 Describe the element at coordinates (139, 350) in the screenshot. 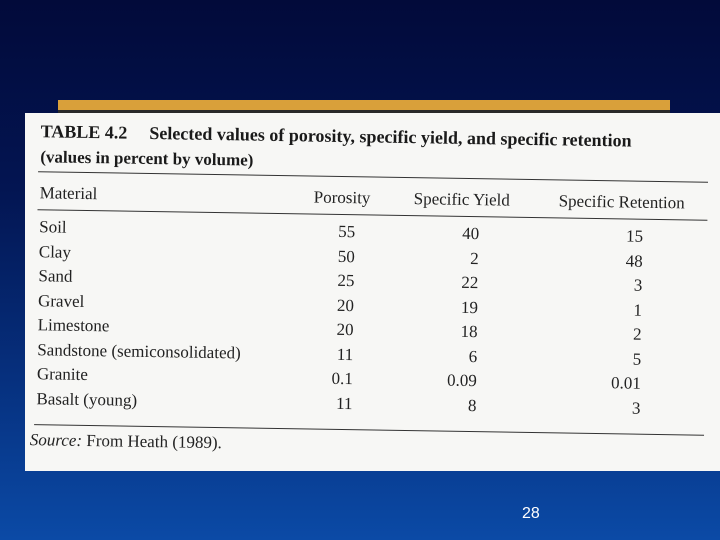

I see `cell-material: Sandstone (semiconsolidated)` at that location.